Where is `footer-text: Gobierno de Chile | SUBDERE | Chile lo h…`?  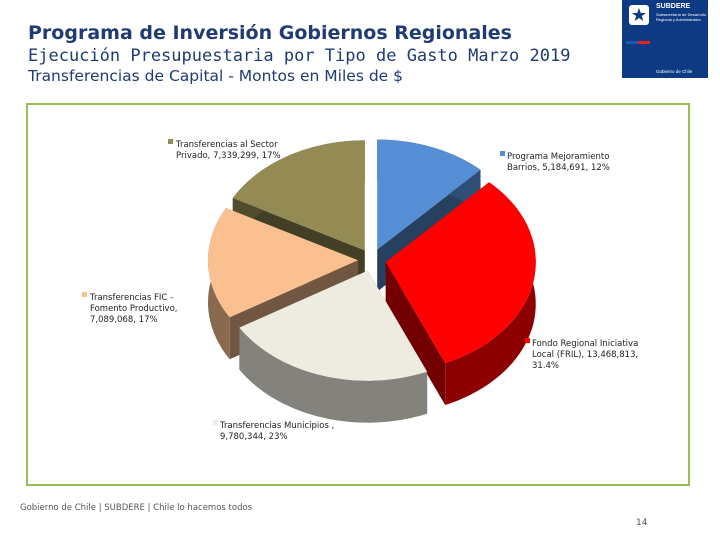
footer-text: Gobierno de Chile | SUBDERE | Chile lo h… is located at coordinates (136, 508).